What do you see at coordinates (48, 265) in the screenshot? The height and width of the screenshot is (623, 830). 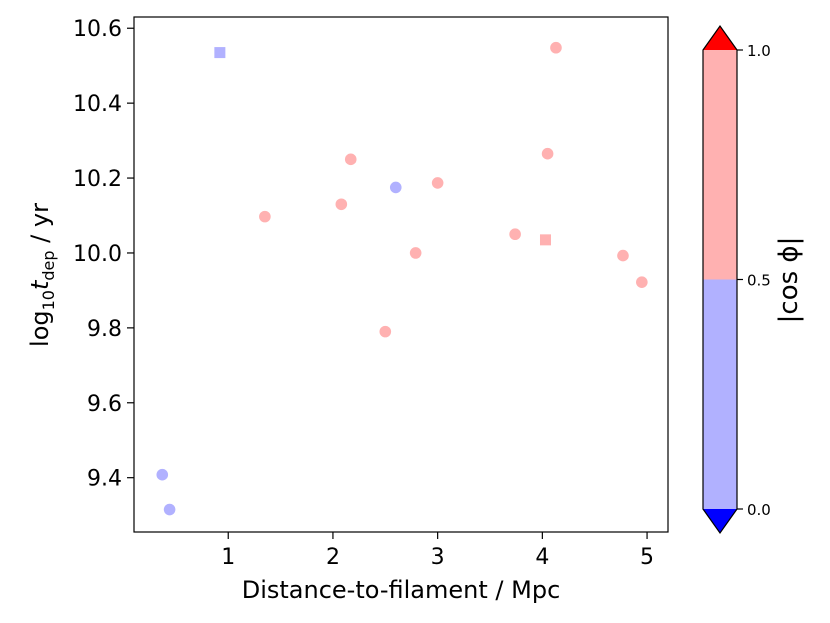 I see `y-axis-label-sub2: dep` at bounding box center [48, 265].